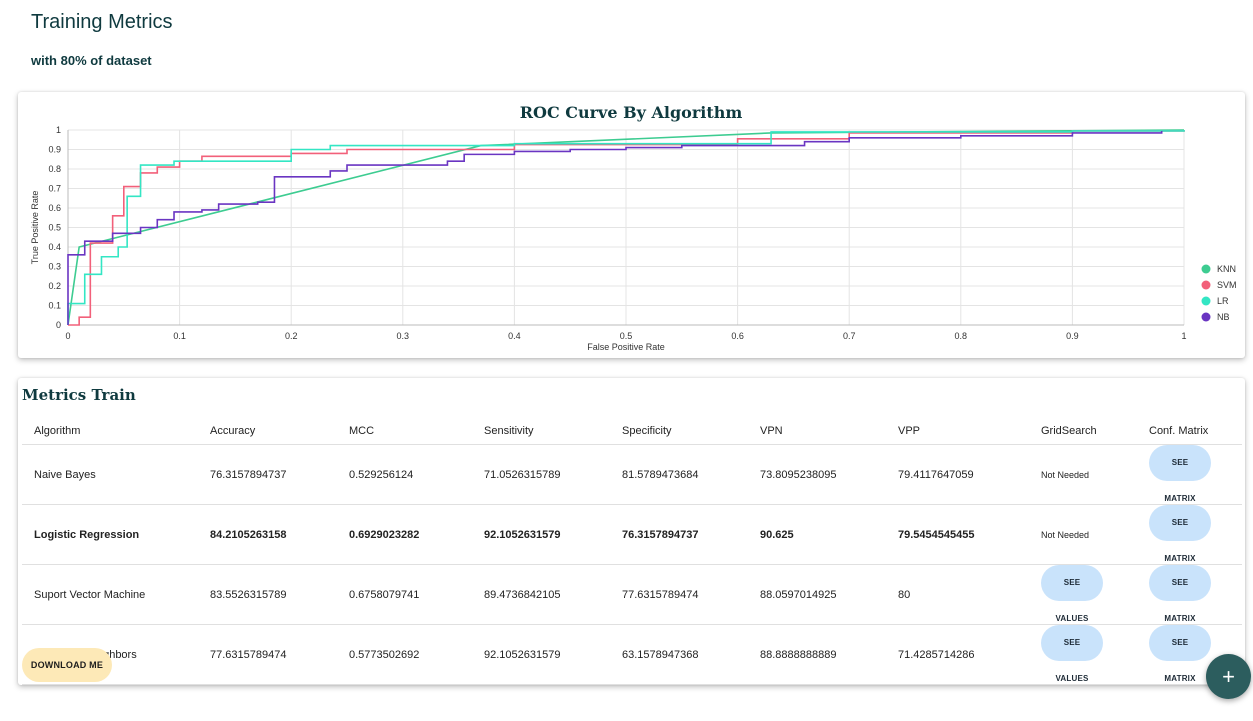 The image size is (1253, 721). Describe the element at coordinates (54, 228) in the screenshot. I see `y-tick-label: 0.5` at that location.